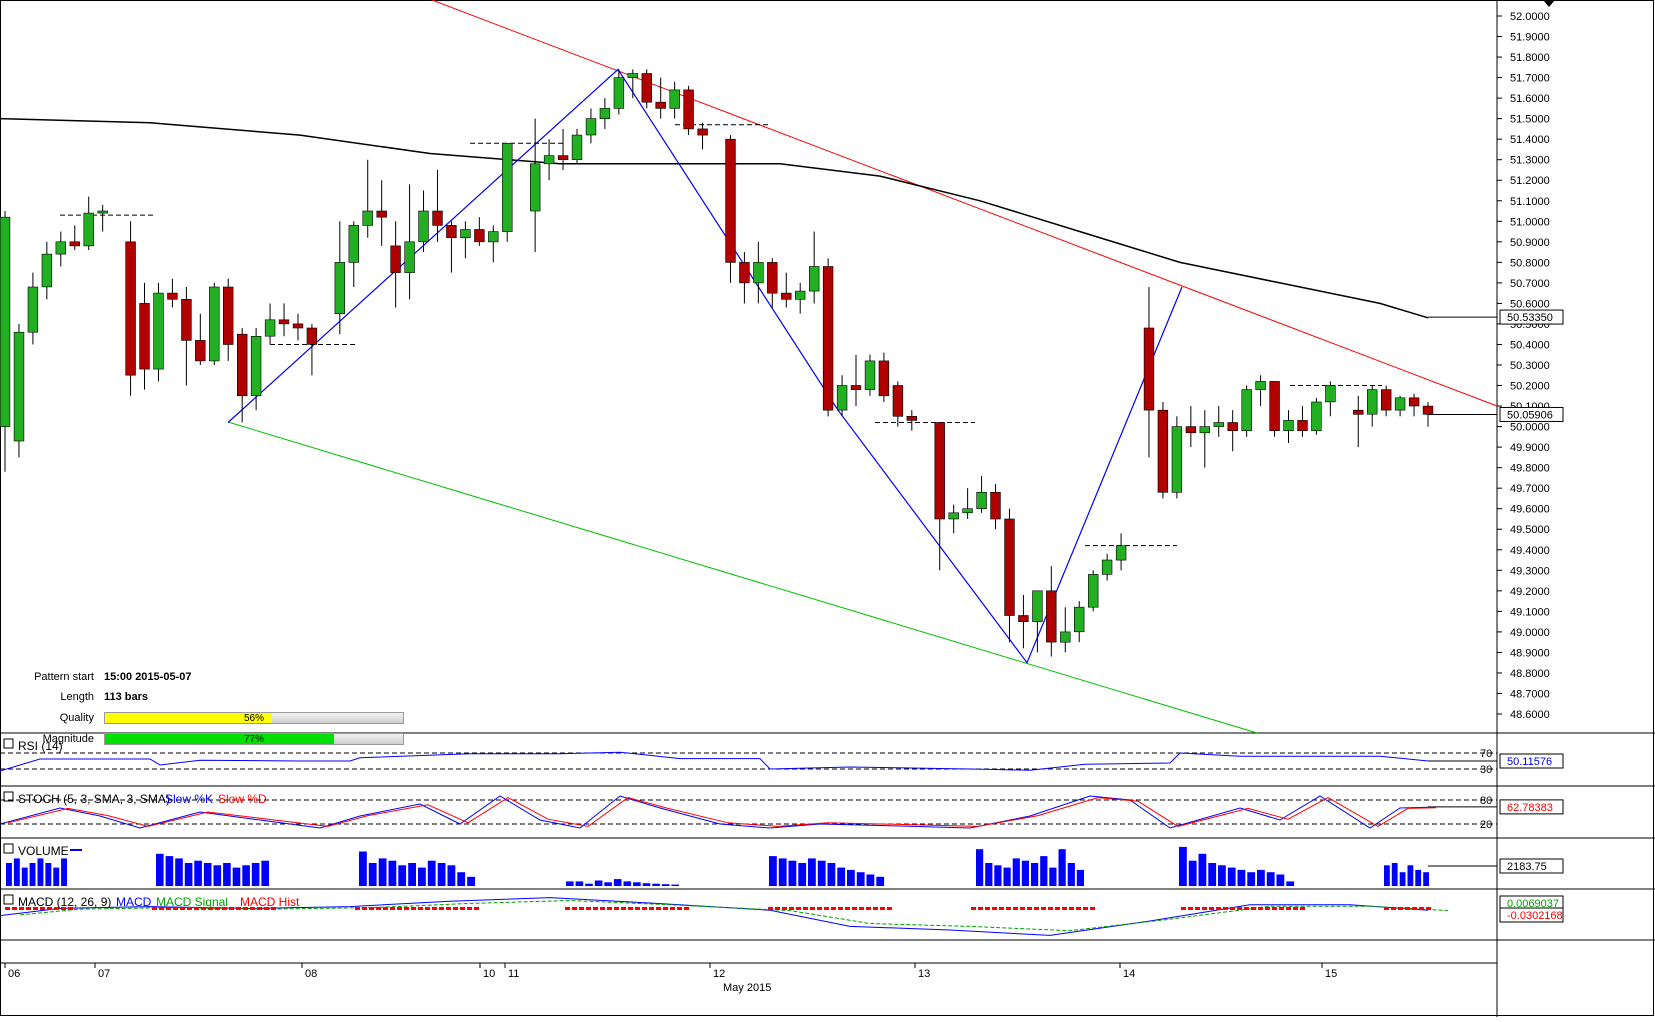 Image resolution: width=1655 pixels, height=1022 pixels. What do you see at coordinates (1530, 428) in the screenshot?
I see `y-tick-label: 50.0000` at bounding box center [1530, 428].